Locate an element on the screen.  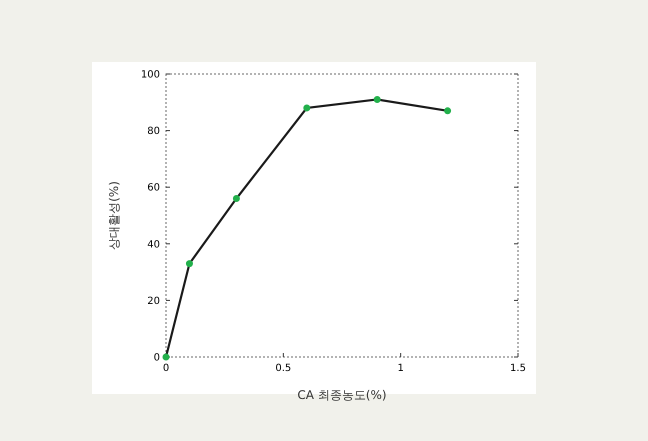
y-tick-label: 20 is located at coordinates (153, 301).